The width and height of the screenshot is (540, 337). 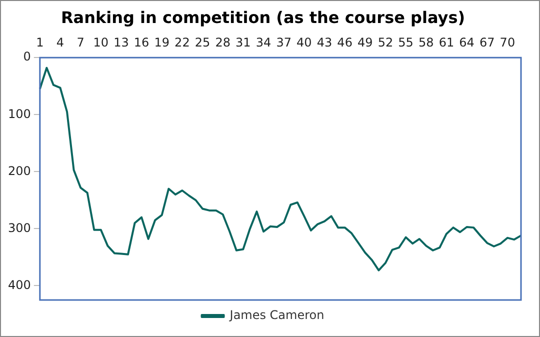 What do you see at coordinates (446, 43) in the screenshot?
I see `x-tick-label: 61` at bounding box center [446, 43].